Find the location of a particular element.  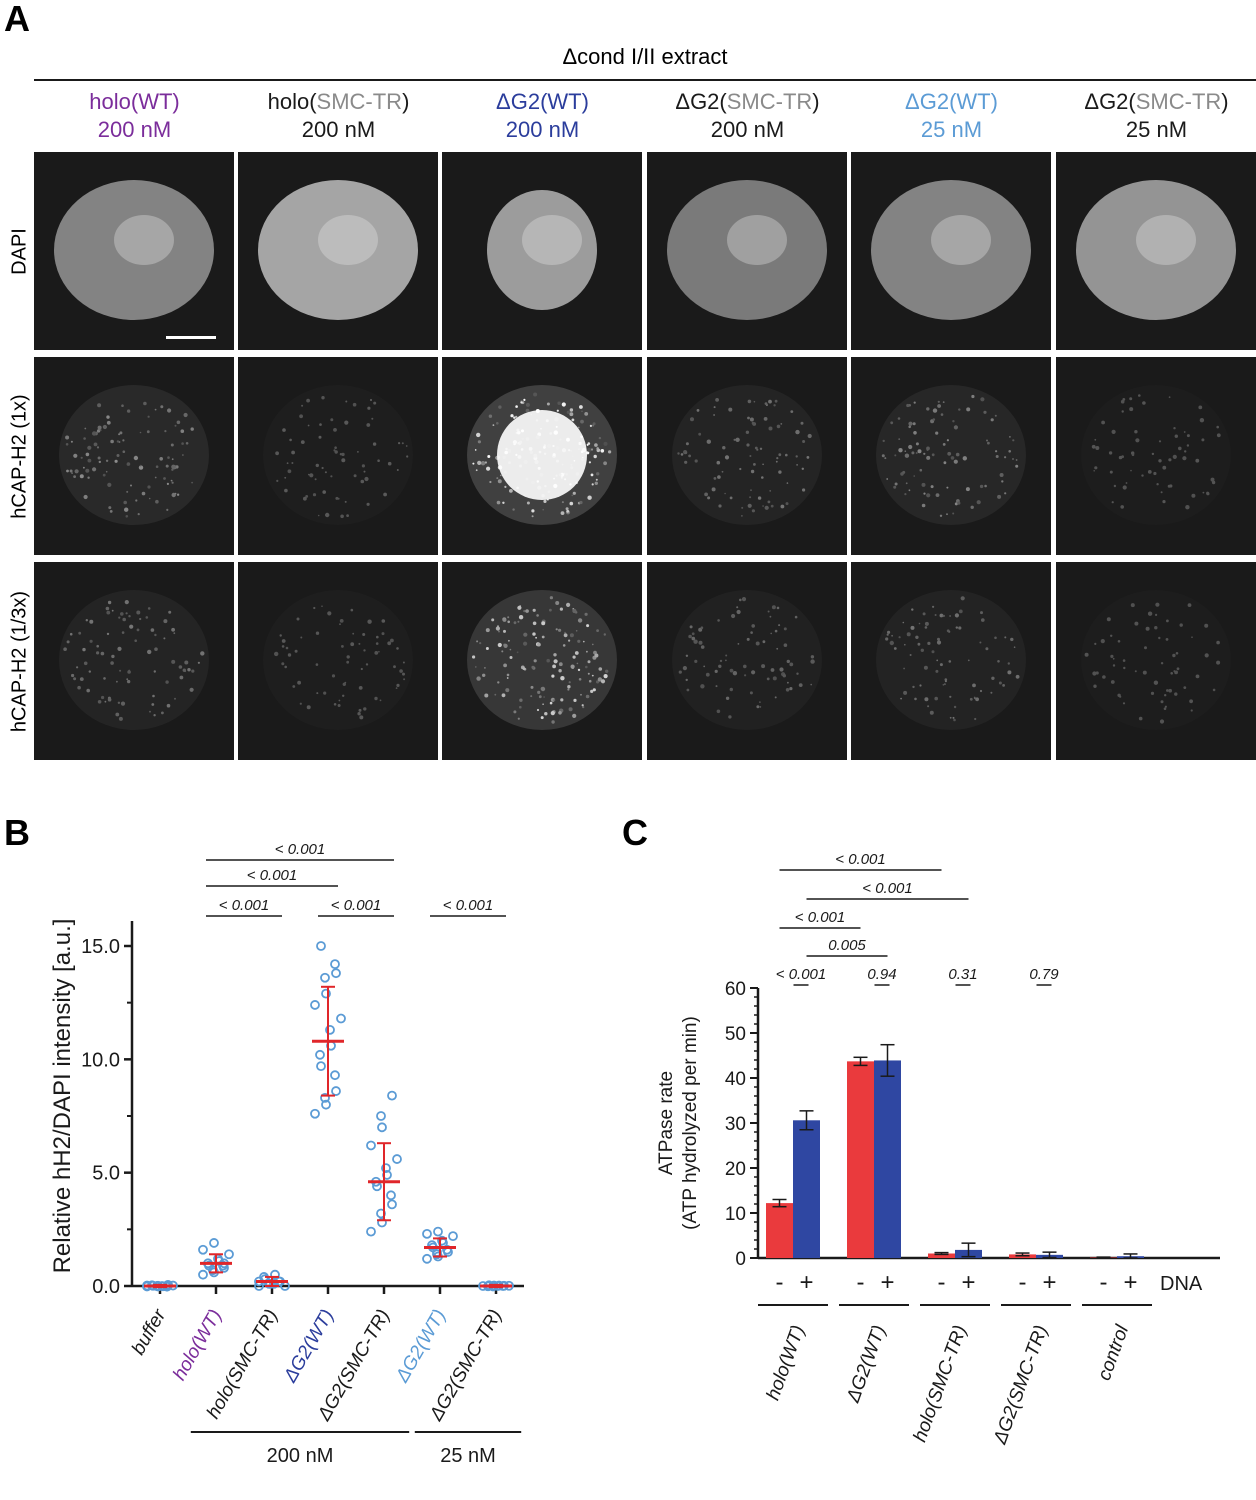

dna-plus-label: + is located at coordinates (806, 1282).